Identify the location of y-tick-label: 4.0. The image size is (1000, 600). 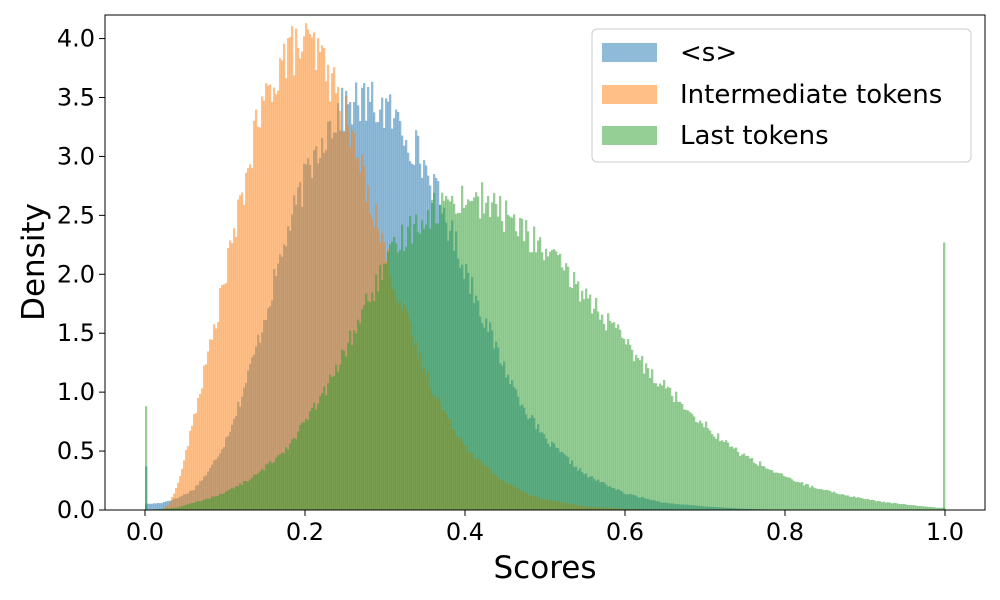
(76, 39).